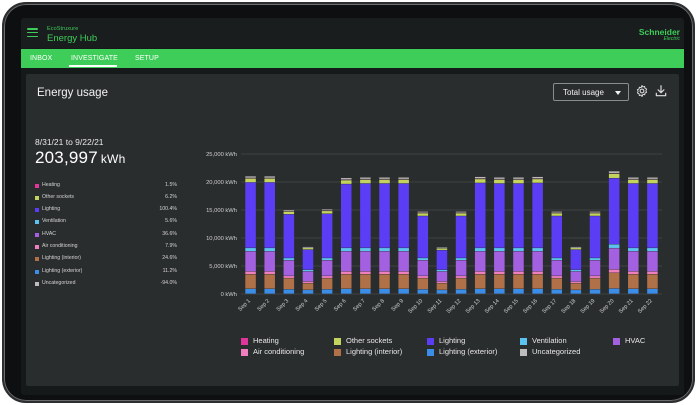 This screenshot has height=405, width=697. I want to click on legend-label: Heating, so click(266, 340).